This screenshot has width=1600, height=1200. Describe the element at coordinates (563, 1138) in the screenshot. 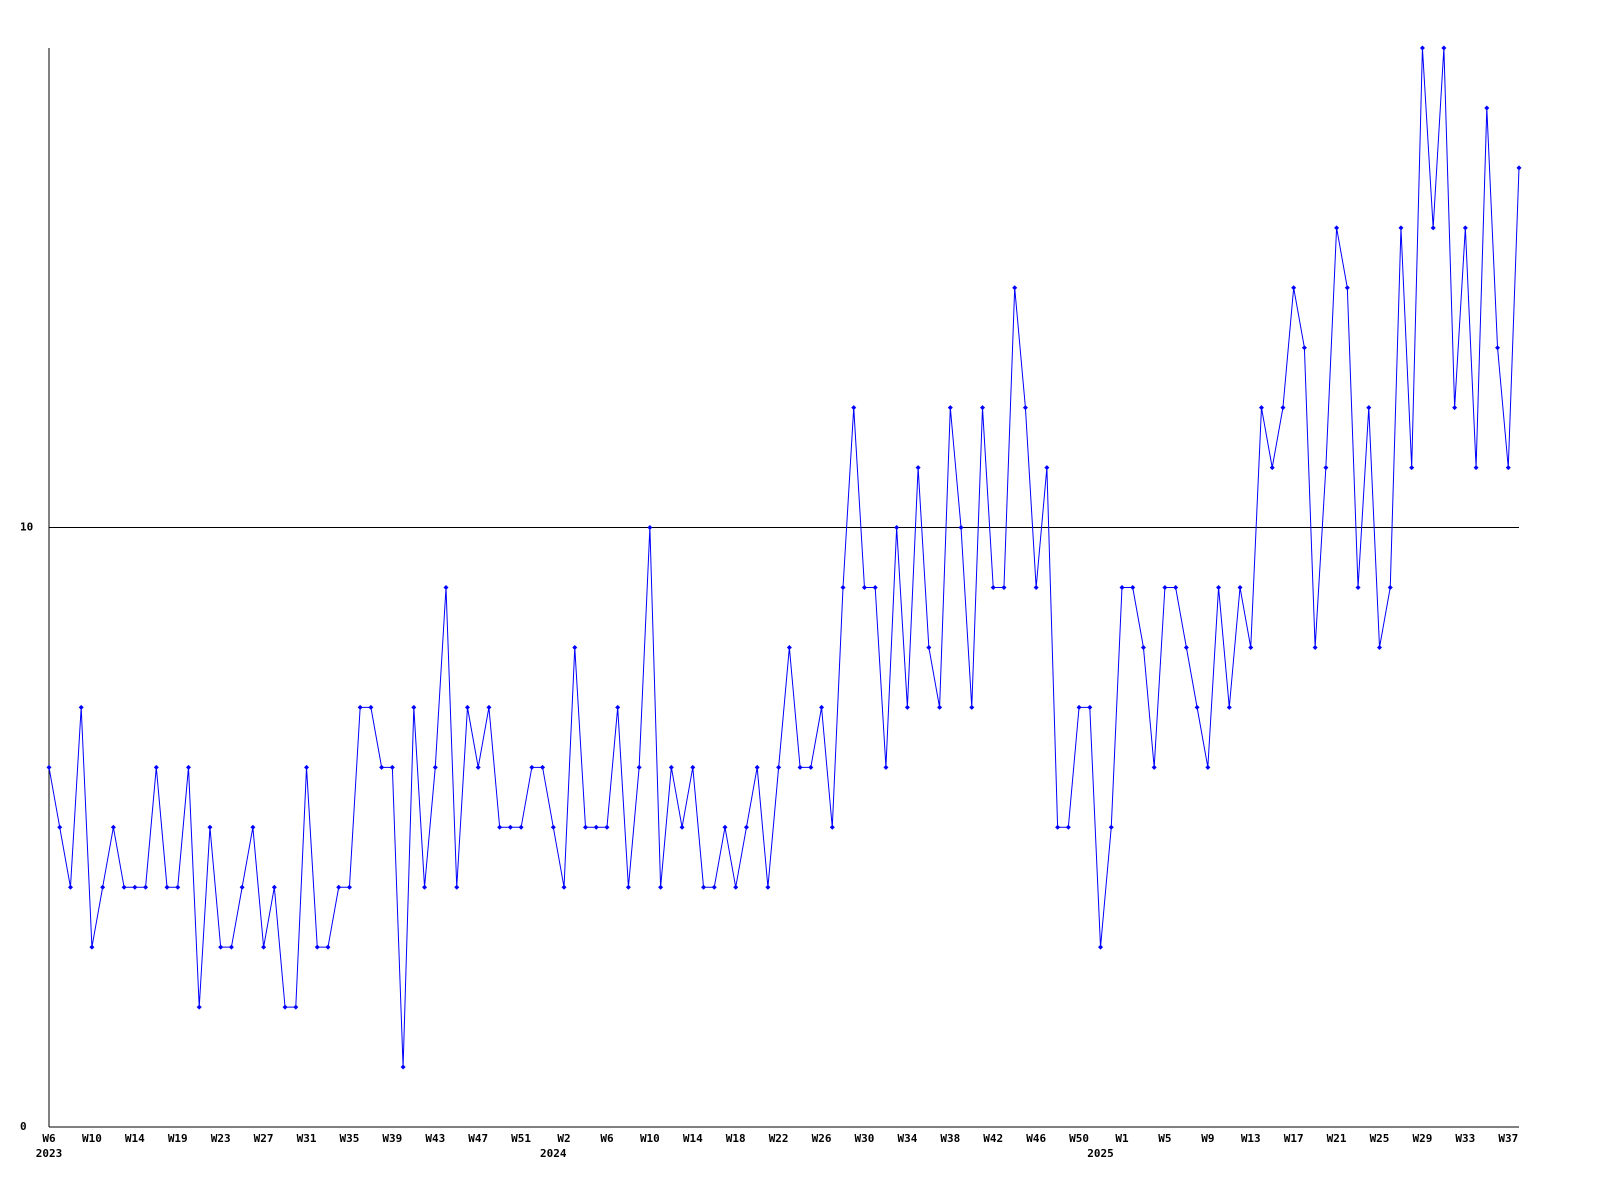

I see `x-tick-label: W2` at that location.